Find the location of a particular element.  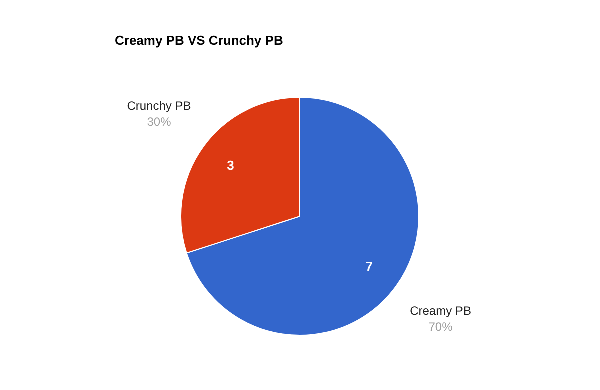

text: 7 is located at coordinates (369, 266).